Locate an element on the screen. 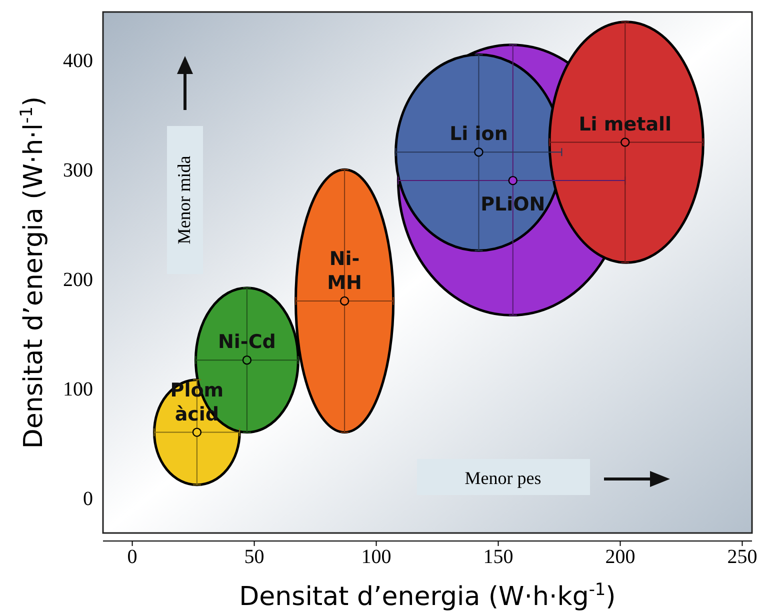 This screenshot has height=612, width=763. x-tick-label: 250 is located at coordinates (742, 557).